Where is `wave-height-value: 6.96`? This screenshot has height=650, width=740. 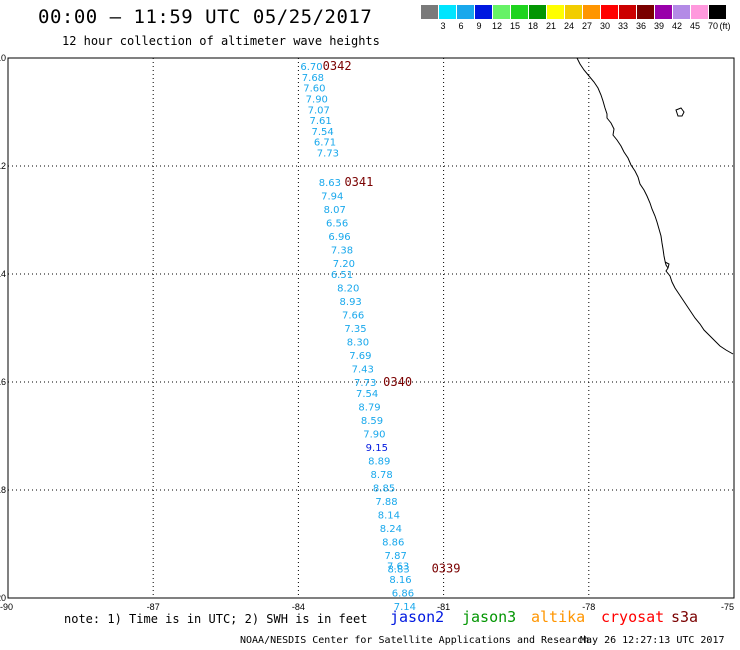 wave-height-value: 6.96 is located at coordinates (339, 237).